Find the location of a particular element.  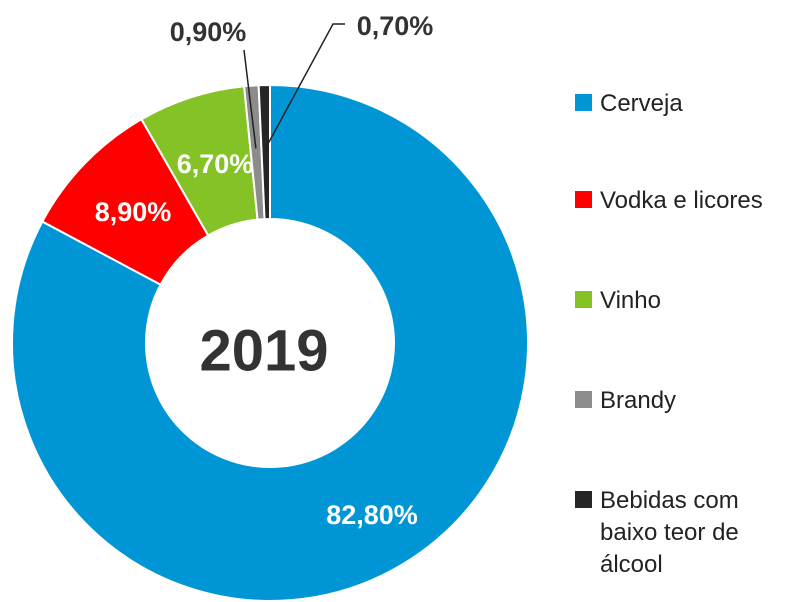

legend-label: Vinho is located at coordinates (630, 300).